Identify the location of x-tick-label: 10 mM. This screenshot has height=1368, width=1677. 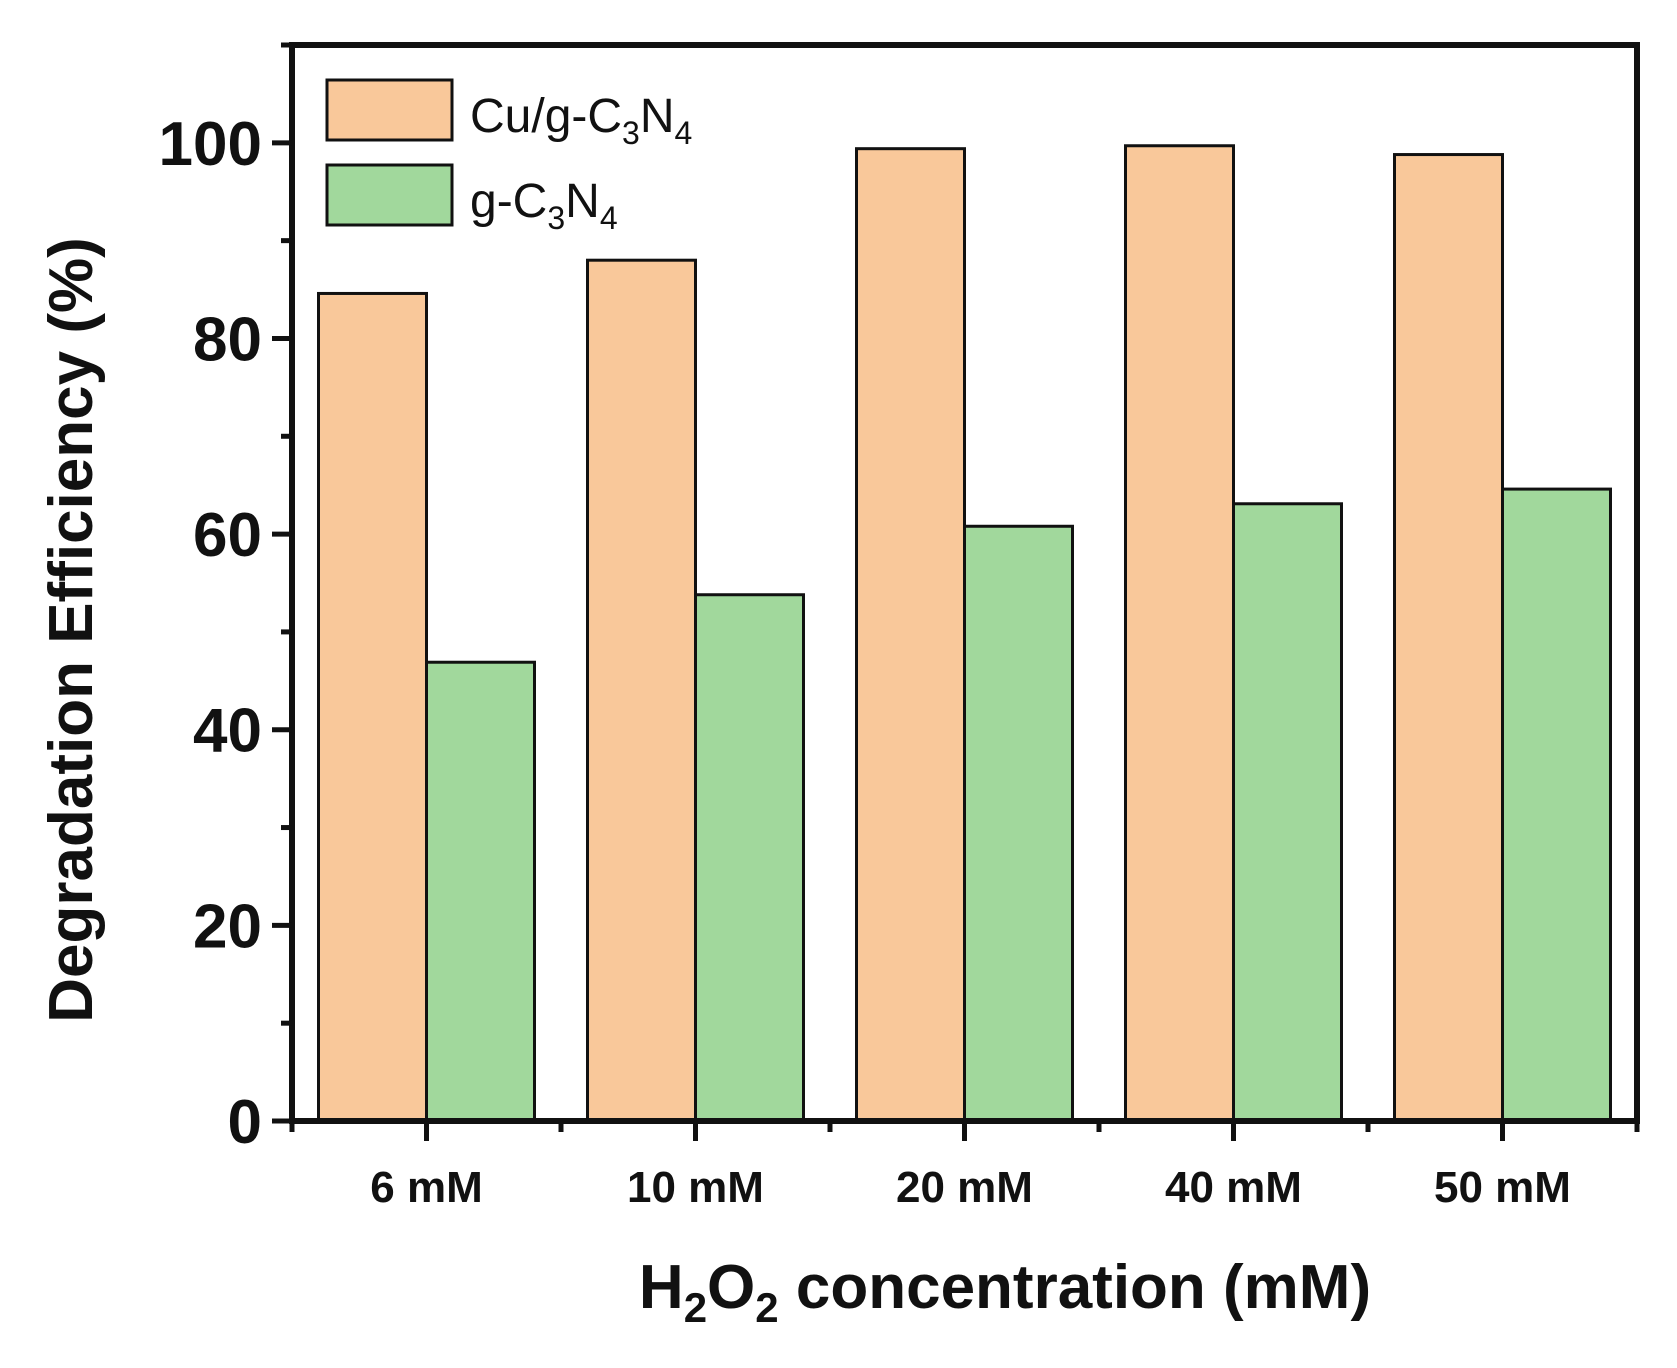
(695, 1187).